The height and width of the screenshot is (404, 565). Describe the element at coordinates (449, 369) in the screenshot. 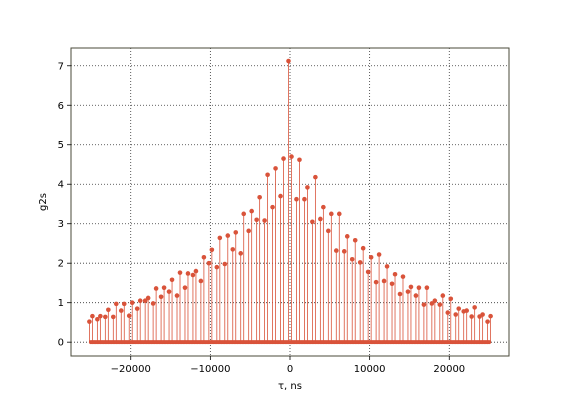

I see `x-tick-label: 20000` at that location.